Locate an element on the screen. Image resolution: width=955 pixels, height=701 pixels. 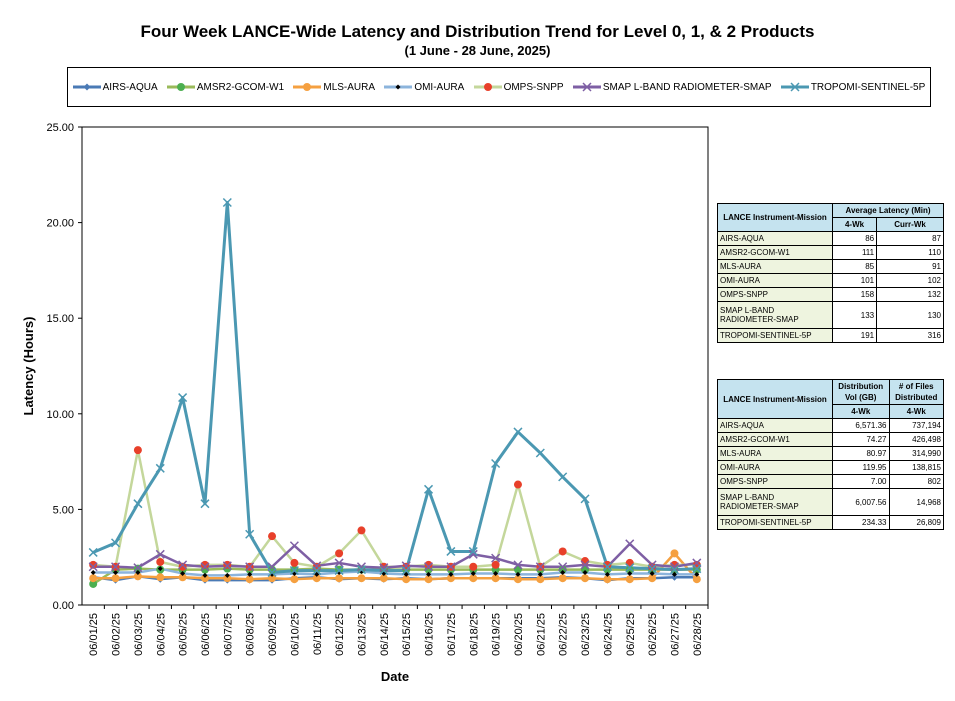
legend-label: TROPOMI-SENTINEL-5P is located at coordinates (868, 87).